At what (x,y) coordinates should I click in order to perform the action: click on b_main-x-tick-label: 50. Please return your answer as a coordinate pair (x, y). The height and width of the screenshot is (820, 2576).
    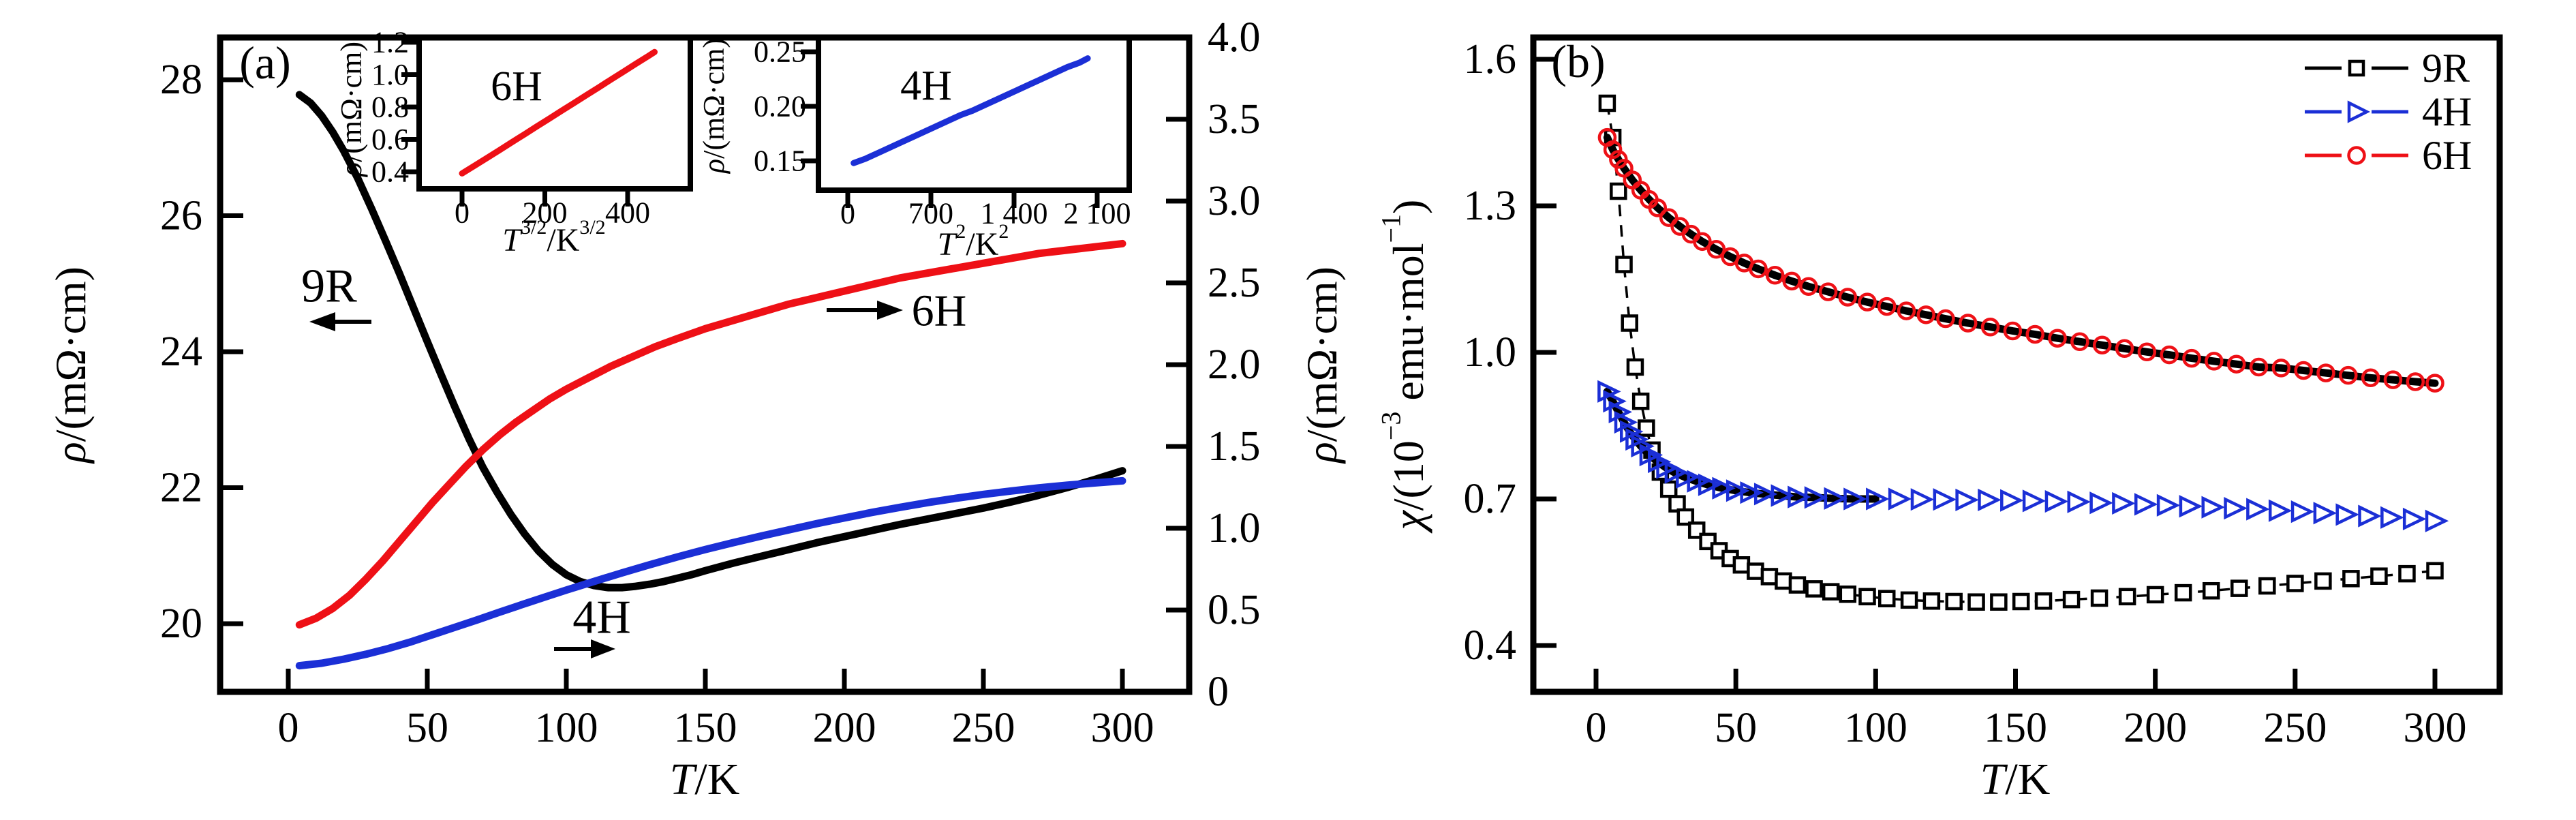
    Looking at the image, I should click on (1736, 728).